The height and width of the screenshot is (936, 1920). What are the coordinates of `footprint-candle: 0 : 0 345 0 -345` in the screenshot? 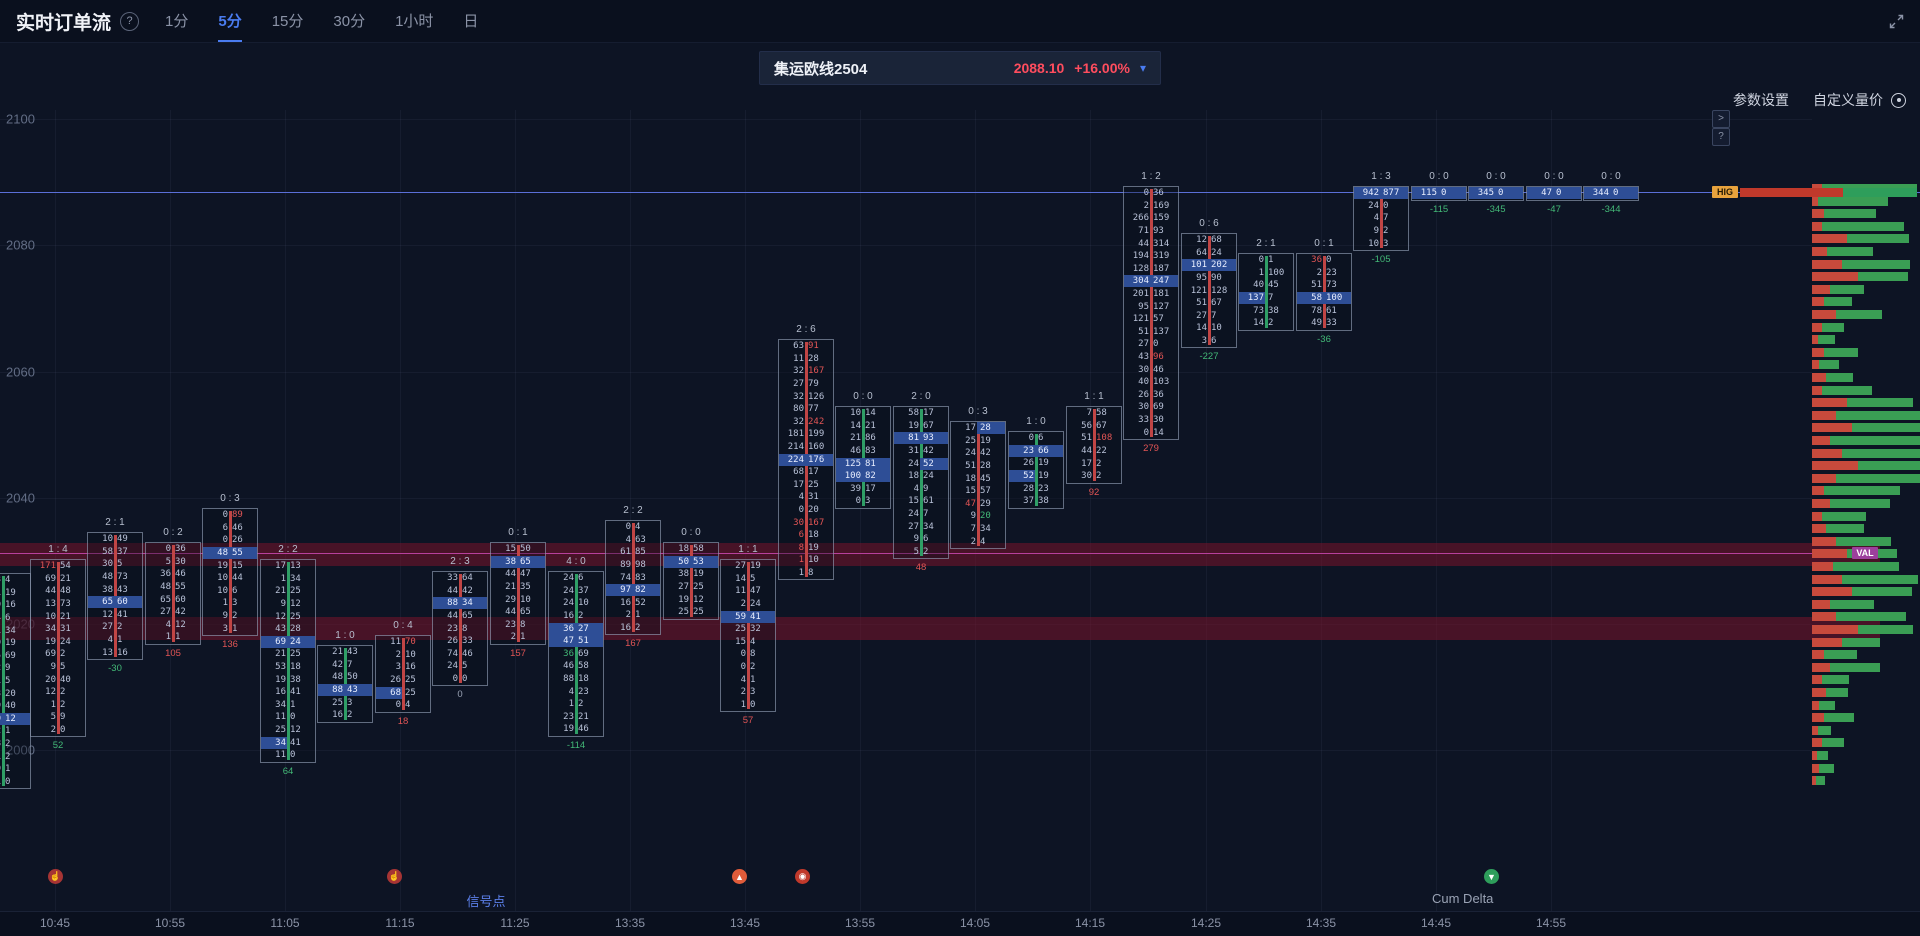 It's located at (1496, 193).